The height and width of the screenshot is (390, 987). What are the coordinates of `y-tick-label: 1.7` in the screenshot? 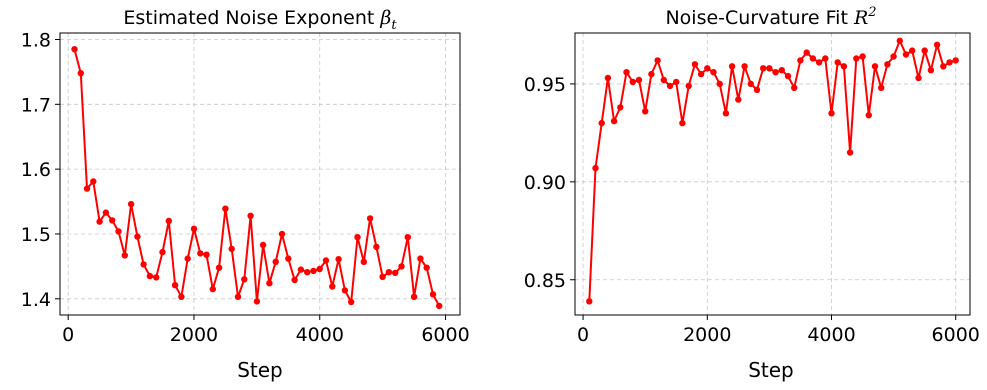 It's located at (36, 105).